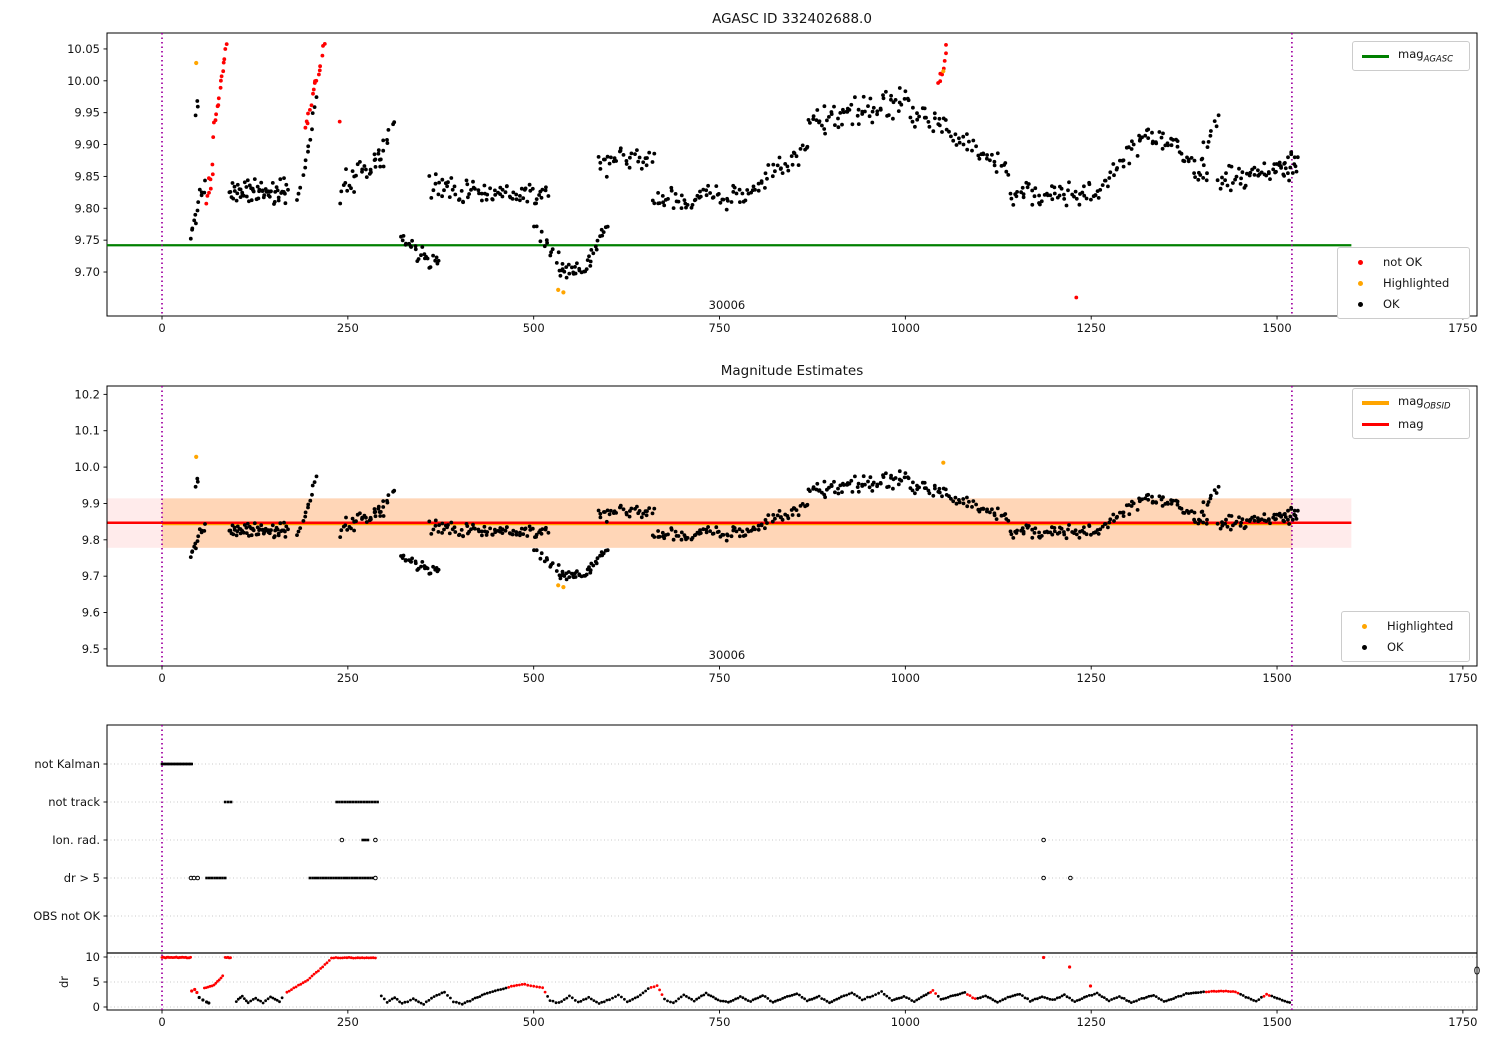 This screenshot has width=1500, height=1050. I want to click on y-tick-label: 9.6, so click(91, 613).